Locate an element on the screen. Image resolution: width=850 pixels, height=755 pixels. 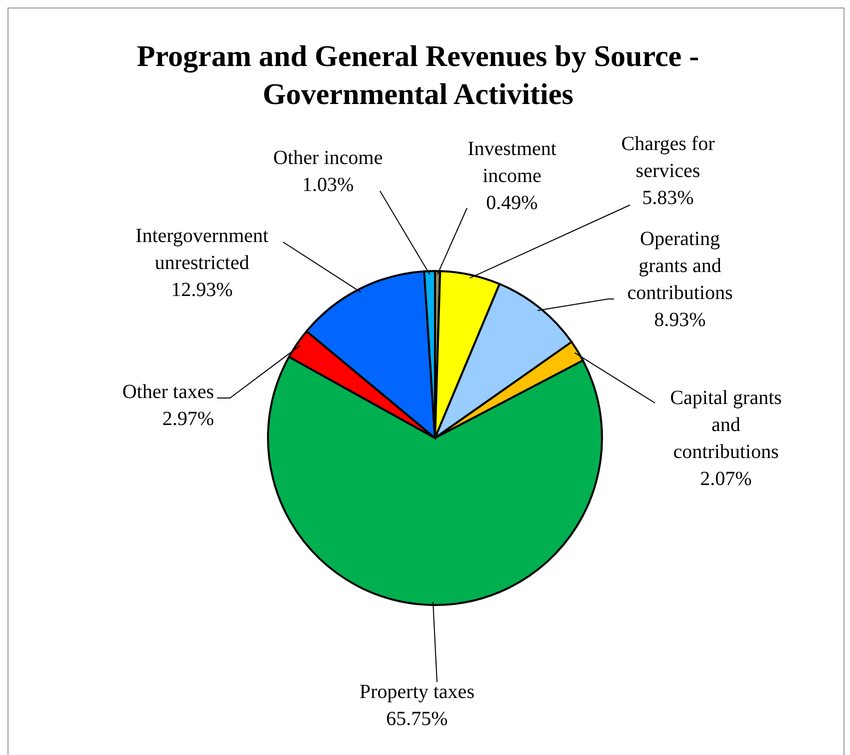
data-label: 2.97% is located at coordinates (188, 419).